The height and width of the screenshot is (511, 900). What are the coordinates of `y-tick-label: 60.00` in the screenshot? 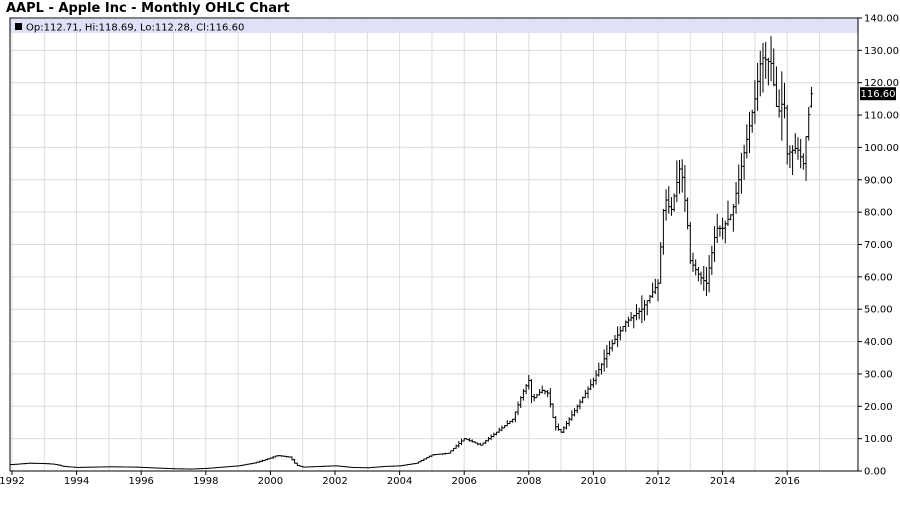 It's located at (878, 277).